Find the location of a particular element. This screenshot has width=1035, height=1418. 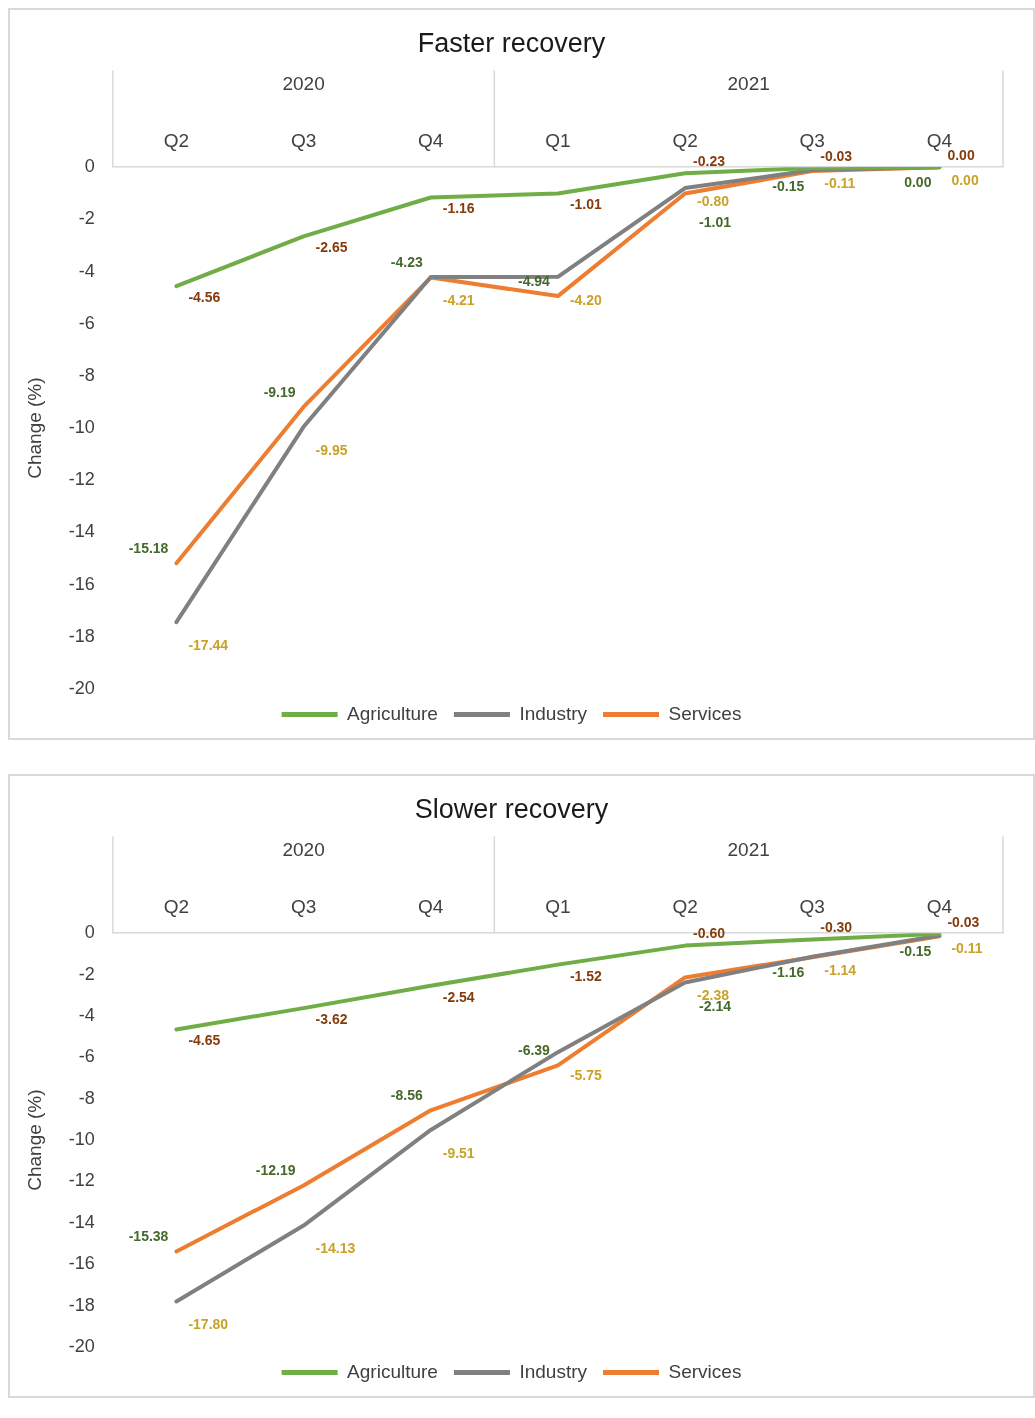

data-label: -2.65 is located at coordinates (331, 247).